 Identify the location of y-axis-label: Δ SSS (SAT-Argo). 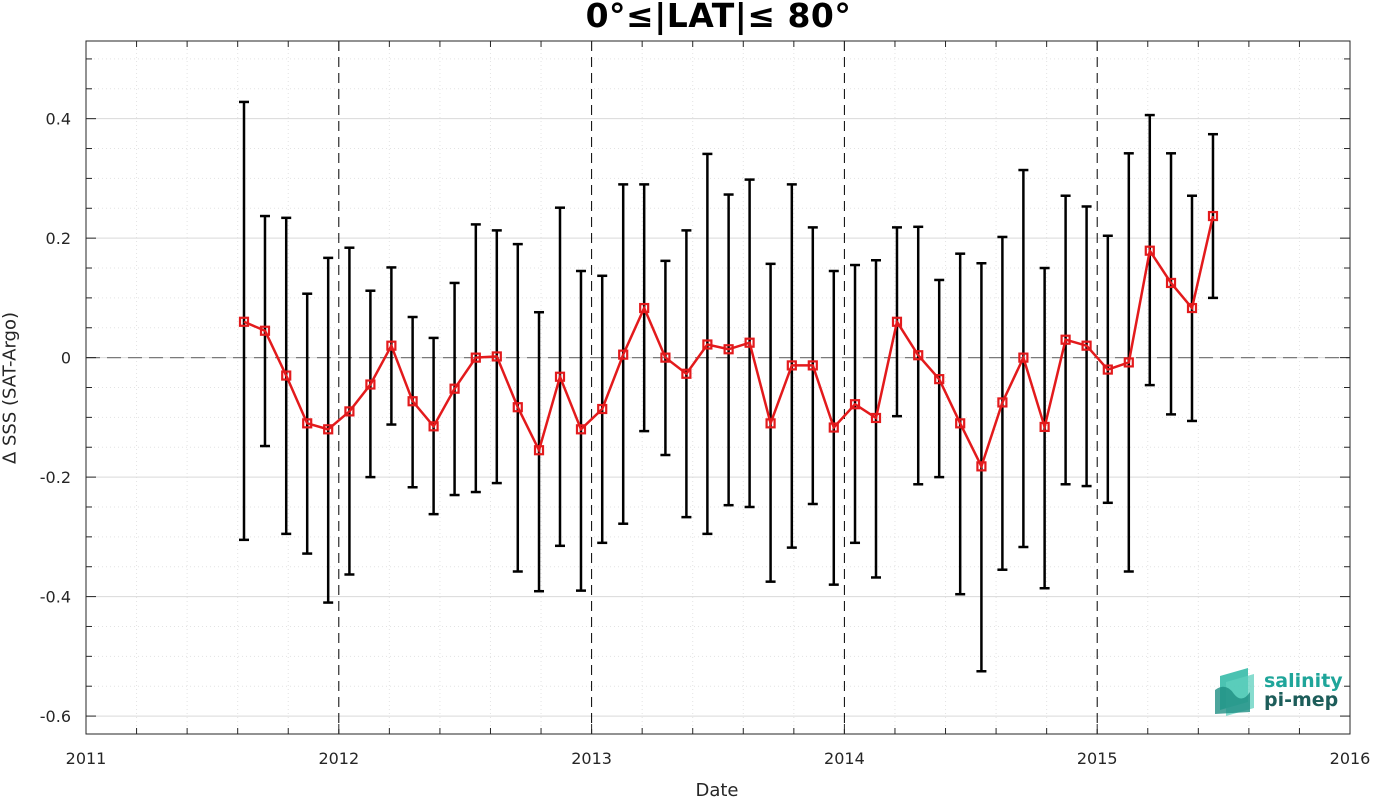
(10, 388).